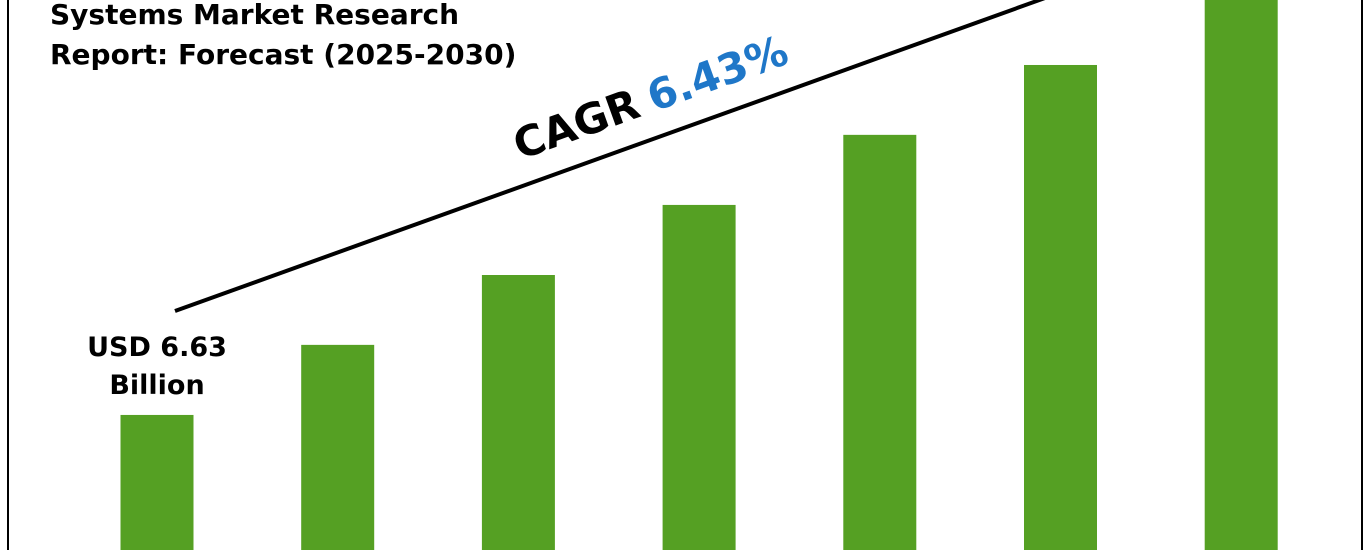 This screenshot has height=550, width=1370. I want to click on chart-title-line: Systems Market Research, so click(254, 15).